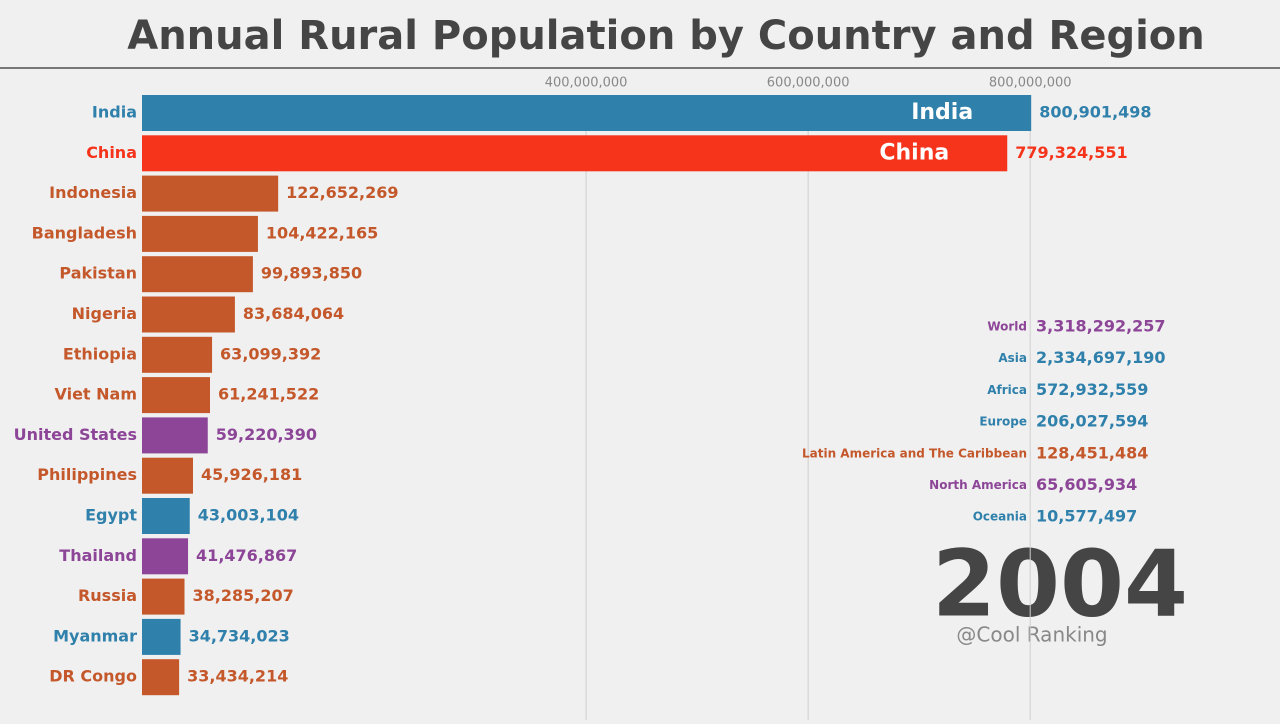 Image resolution: width=1280 pixels, height=724 pixels. What do you see at coordinates (1031, 635) in the screenshot?
I see `watermark: @Cool Ranking` at bounding box center [1031, 635].